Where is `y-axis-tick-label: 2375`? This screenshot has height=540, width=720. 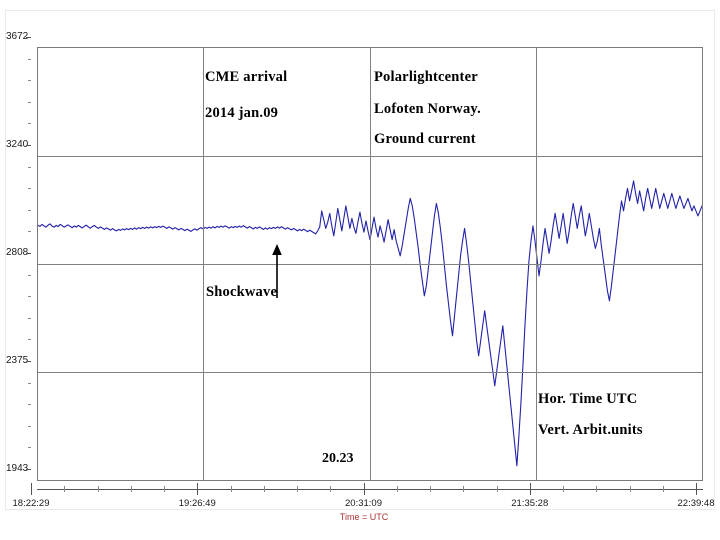
y-axis-tick-label: 2375 is located at coordinates (17, 361).